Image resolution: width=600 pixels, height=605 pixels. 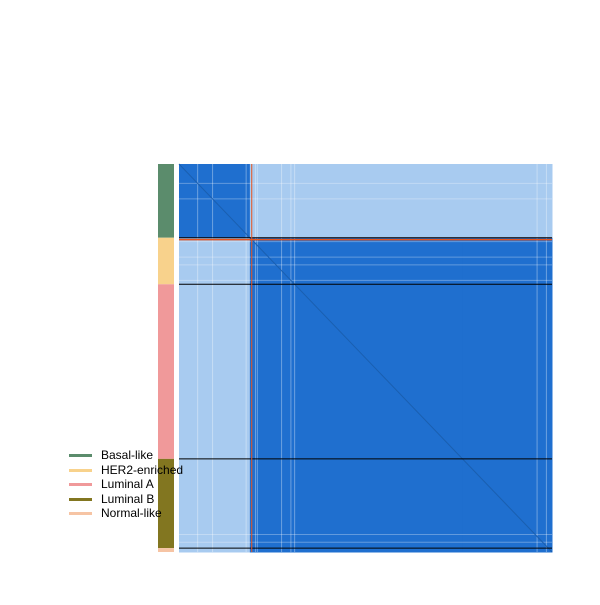 I want to click on legend-item-her2-enriched: HER2-enriched, so click(x=138, y=469).